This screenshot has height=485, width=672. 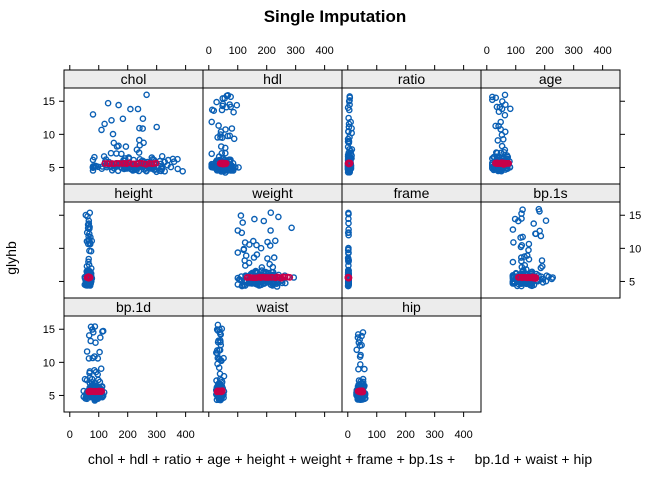 I want to click on bottom-x-axis-hip: 0 100 200 300 400, so click(x=409, y=426).